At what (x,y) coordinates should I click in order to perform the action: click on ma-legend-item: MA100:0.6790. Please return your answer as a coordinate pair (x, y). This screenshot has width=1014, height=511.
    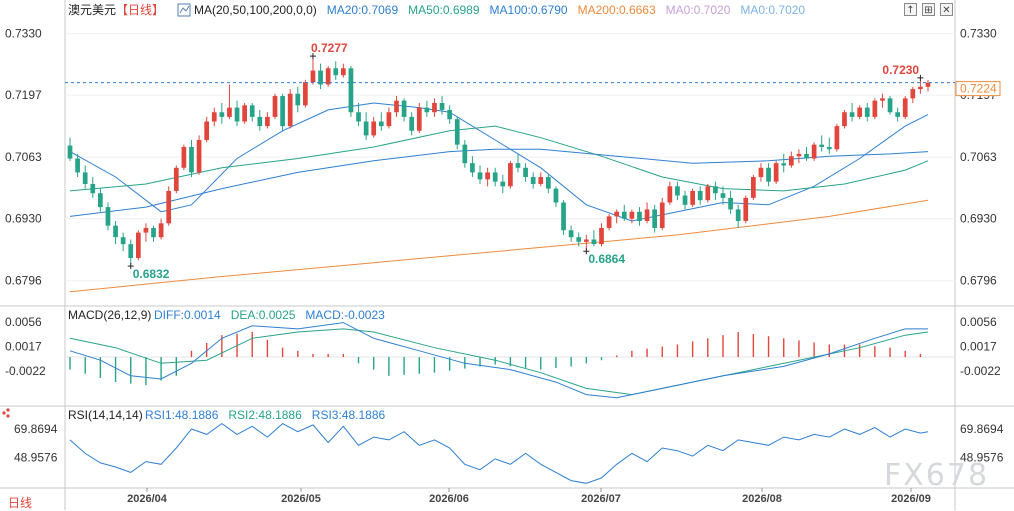
    Looking at the image, I should click on (529, 10).